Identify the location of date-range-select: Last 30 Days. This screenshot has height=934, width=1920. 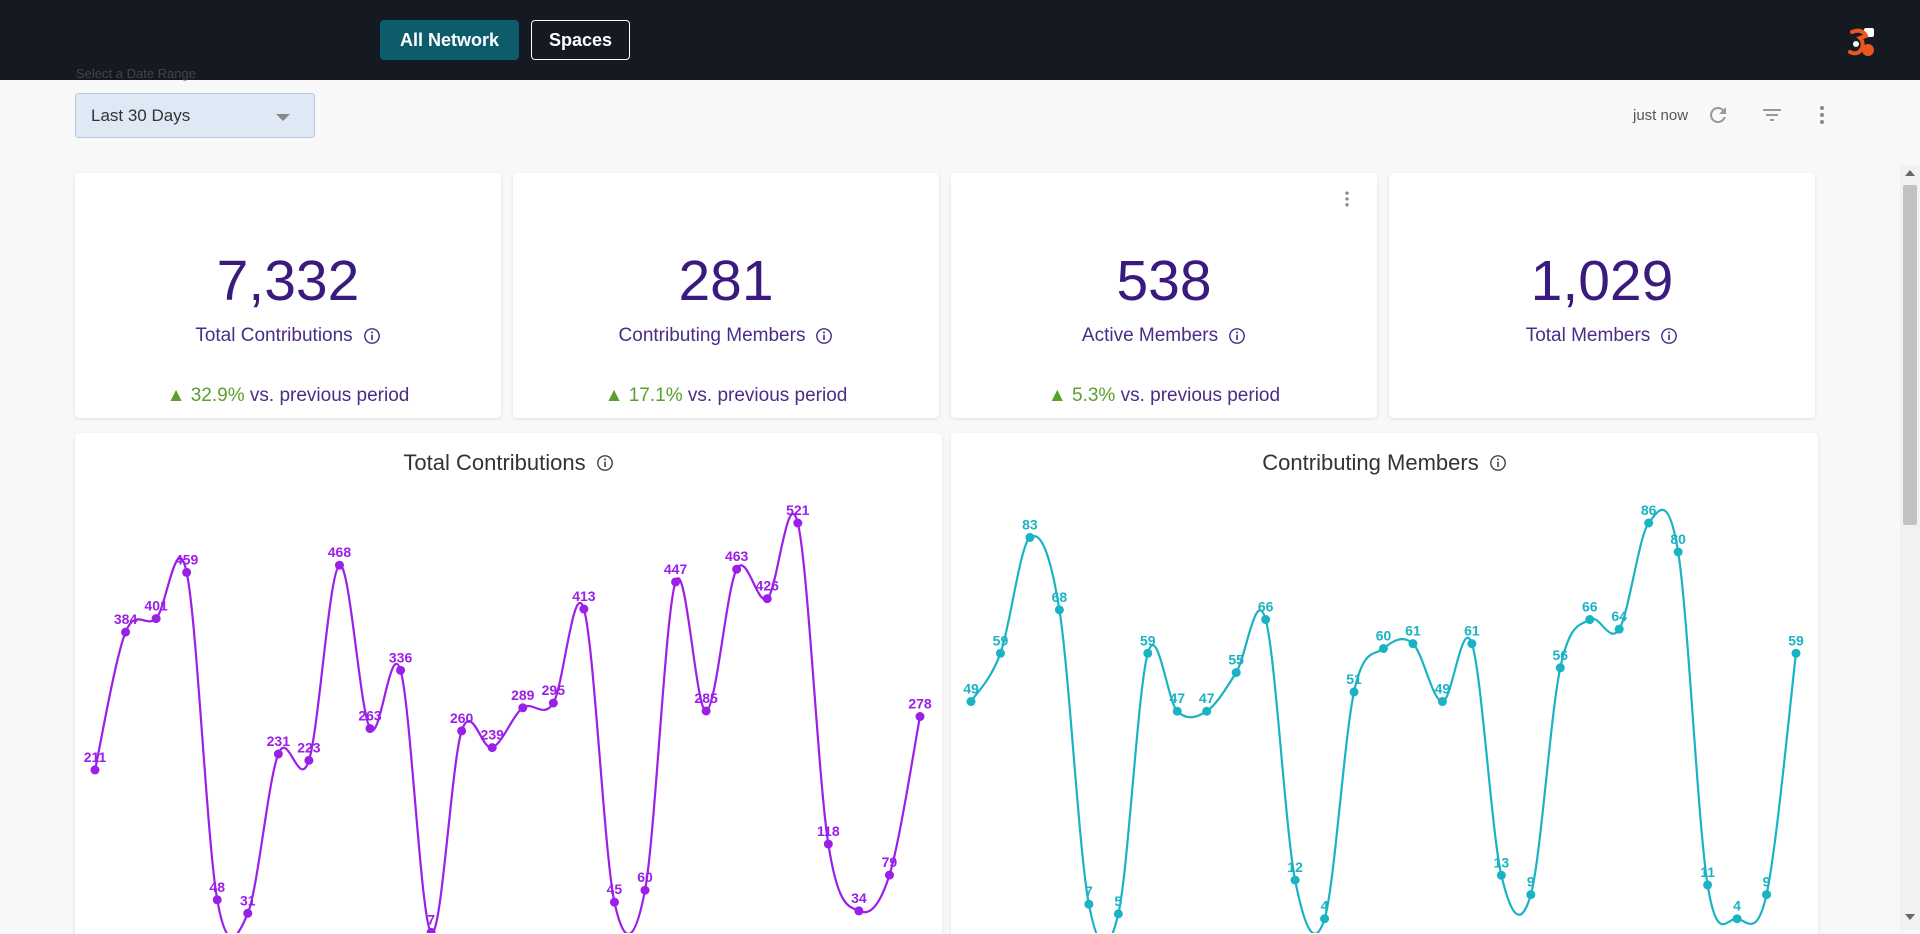
(195, 115).